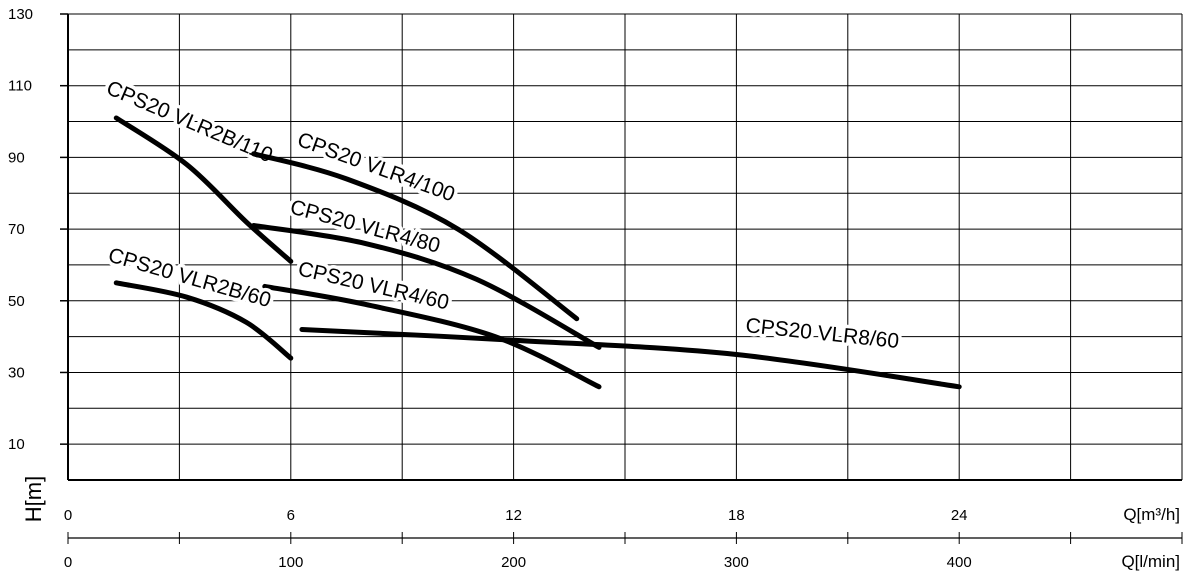  I want to click on y-tick-label: 90, so click(16, 157).